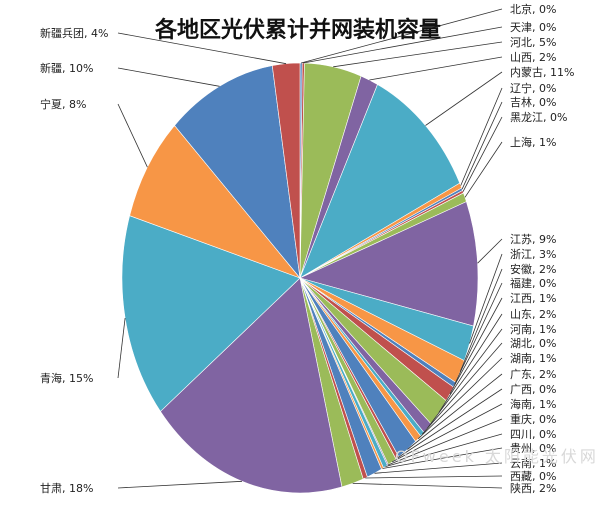  Describe the element at coordinates (533, 419) in the screenshot. I see `slice-label-重庆: 重庆, 0%` at that location.